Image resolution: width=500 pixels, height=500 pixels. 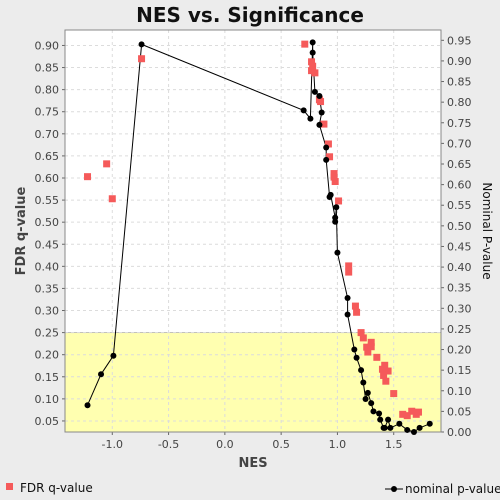 I want to click on y2-tick-label: 0.20, so click(x=459, y=350).